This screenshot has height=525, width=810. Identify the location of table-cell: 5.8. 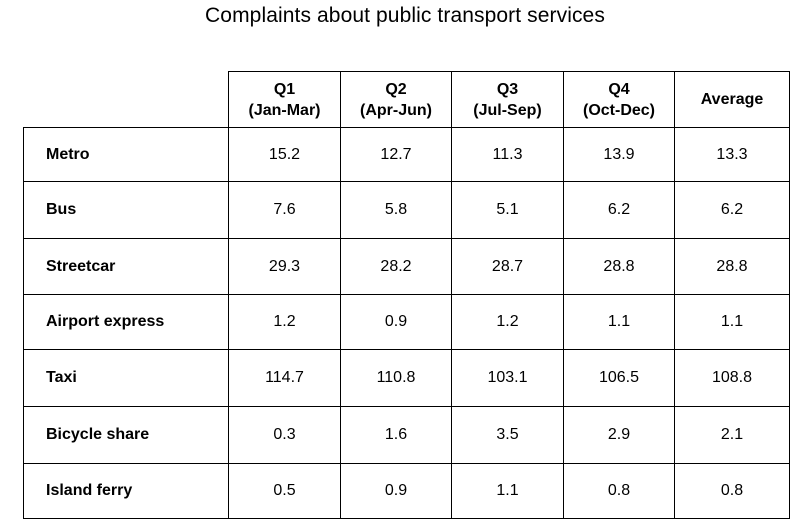
(396, 210).